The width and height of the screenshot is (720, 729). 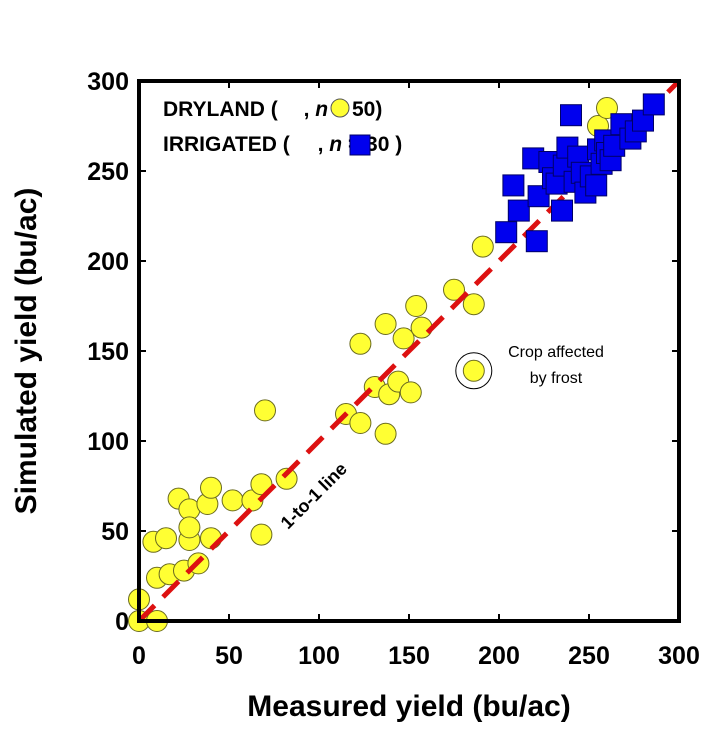 I want to click on y-tick-label: 250, so click(x=108, y=172).